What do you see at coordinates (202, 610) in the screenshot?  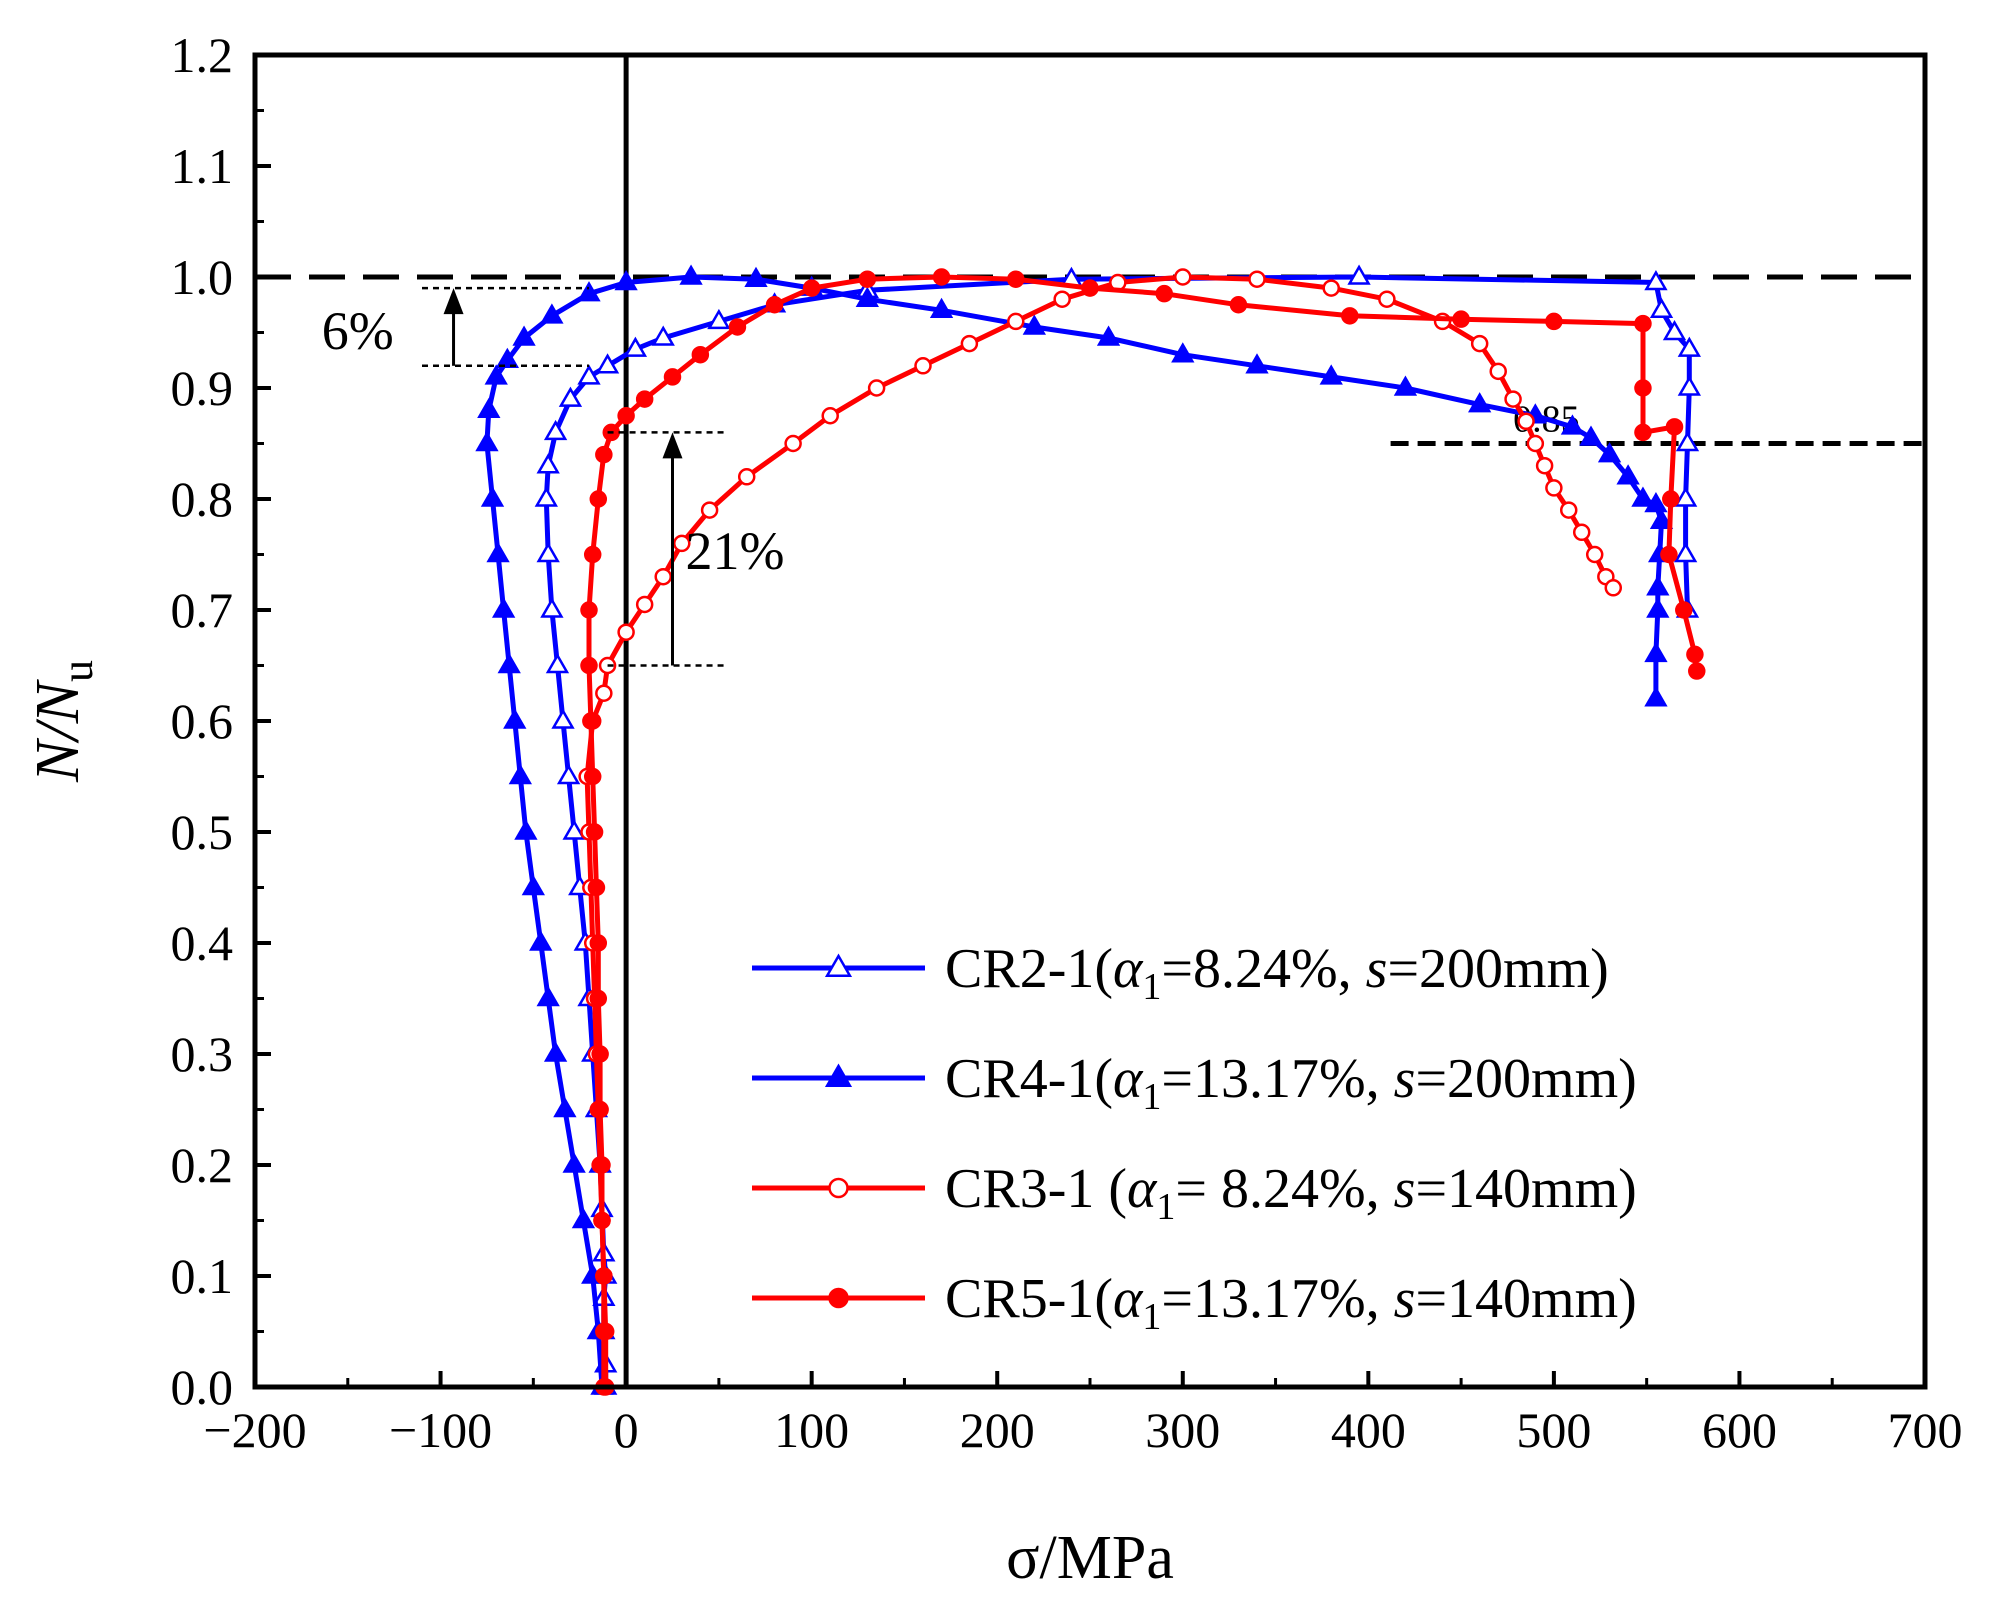 I see `y-tick-label-7: 0.7` at bounding box center [202, 610].